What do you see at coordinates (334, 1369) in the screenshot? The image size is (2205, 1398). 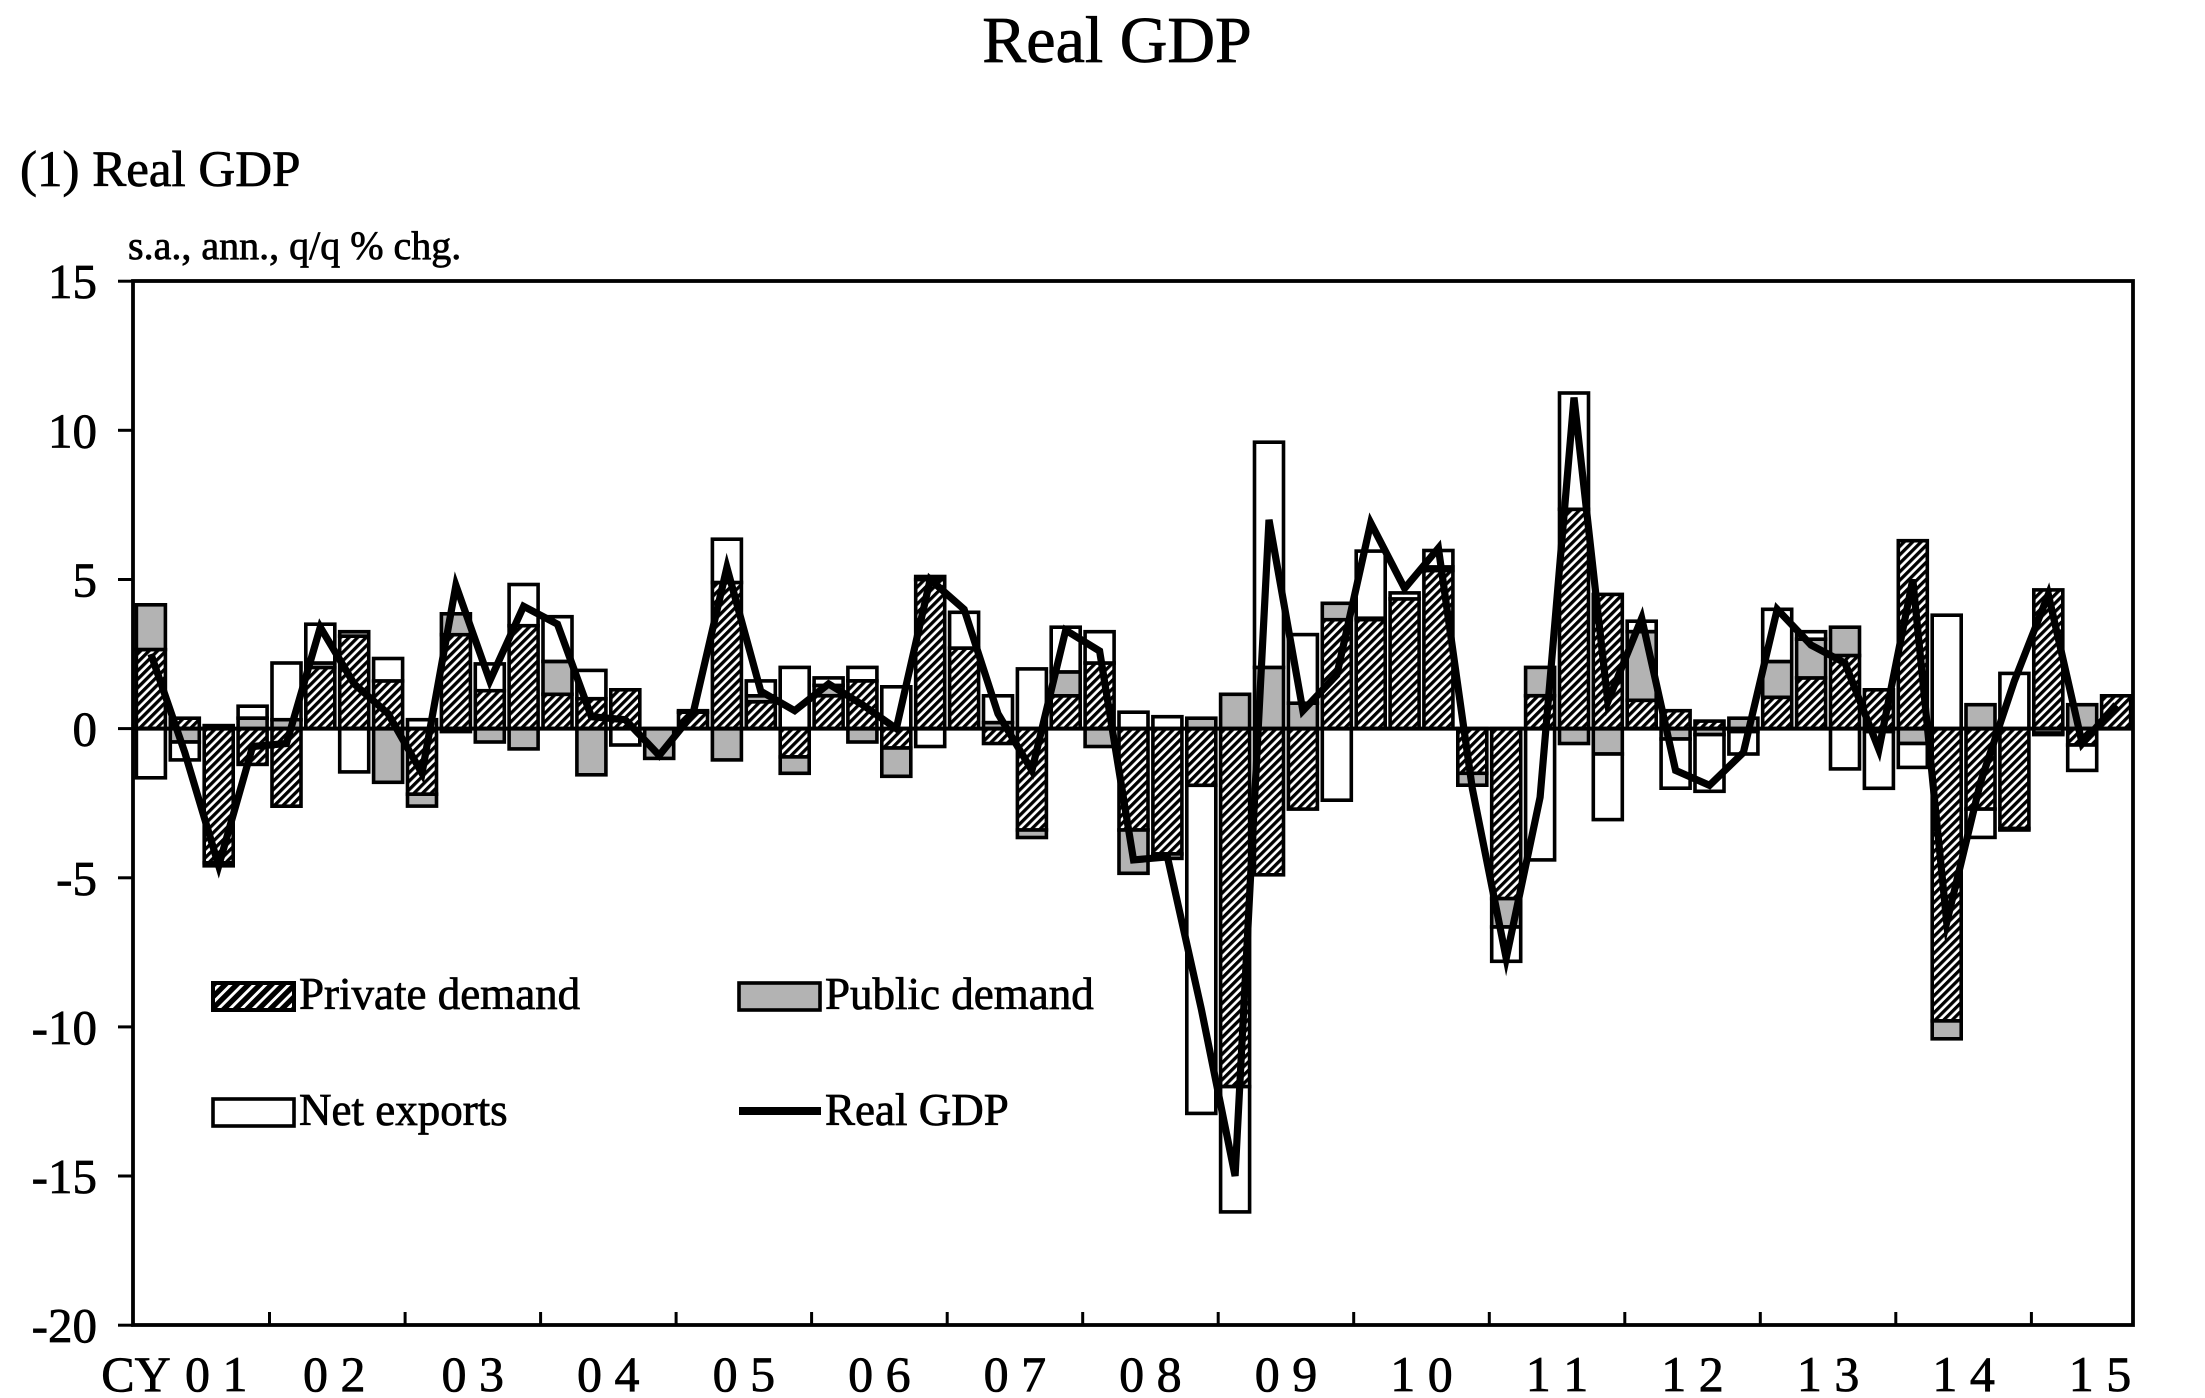 I see `svg-text: 0 2` at bounding box center [334, 1369].